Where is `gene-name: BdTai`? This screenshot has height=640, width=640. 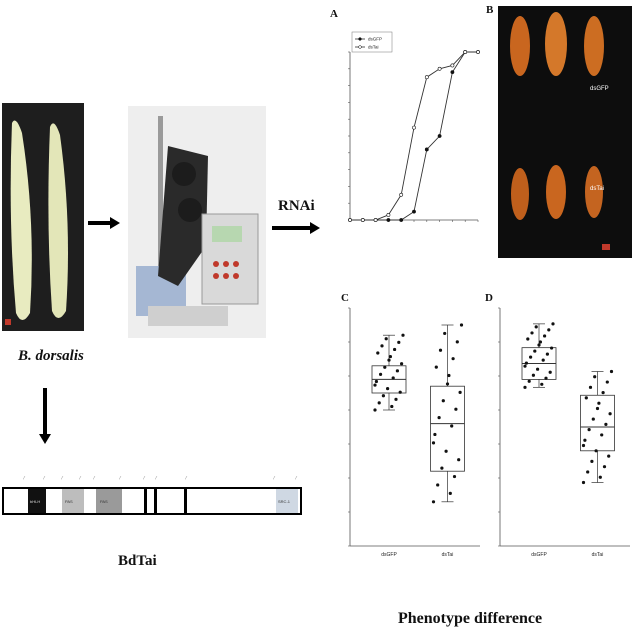
gene-name: BdTai is located at coordinates (137, 561).